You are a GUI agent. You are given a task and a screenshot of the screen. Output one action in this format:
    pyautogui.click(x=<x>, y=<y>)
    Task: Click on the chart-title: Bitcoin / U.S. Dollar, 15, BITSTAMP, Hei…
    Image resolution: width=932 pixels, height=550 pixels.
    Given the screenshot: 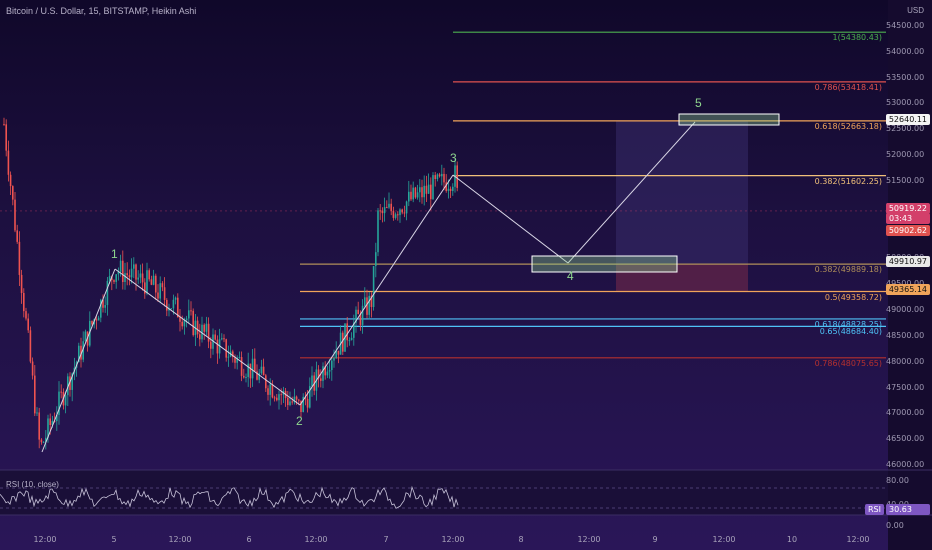 What is the action you would take?
    pyautogui.click(x=101, y=11)
    